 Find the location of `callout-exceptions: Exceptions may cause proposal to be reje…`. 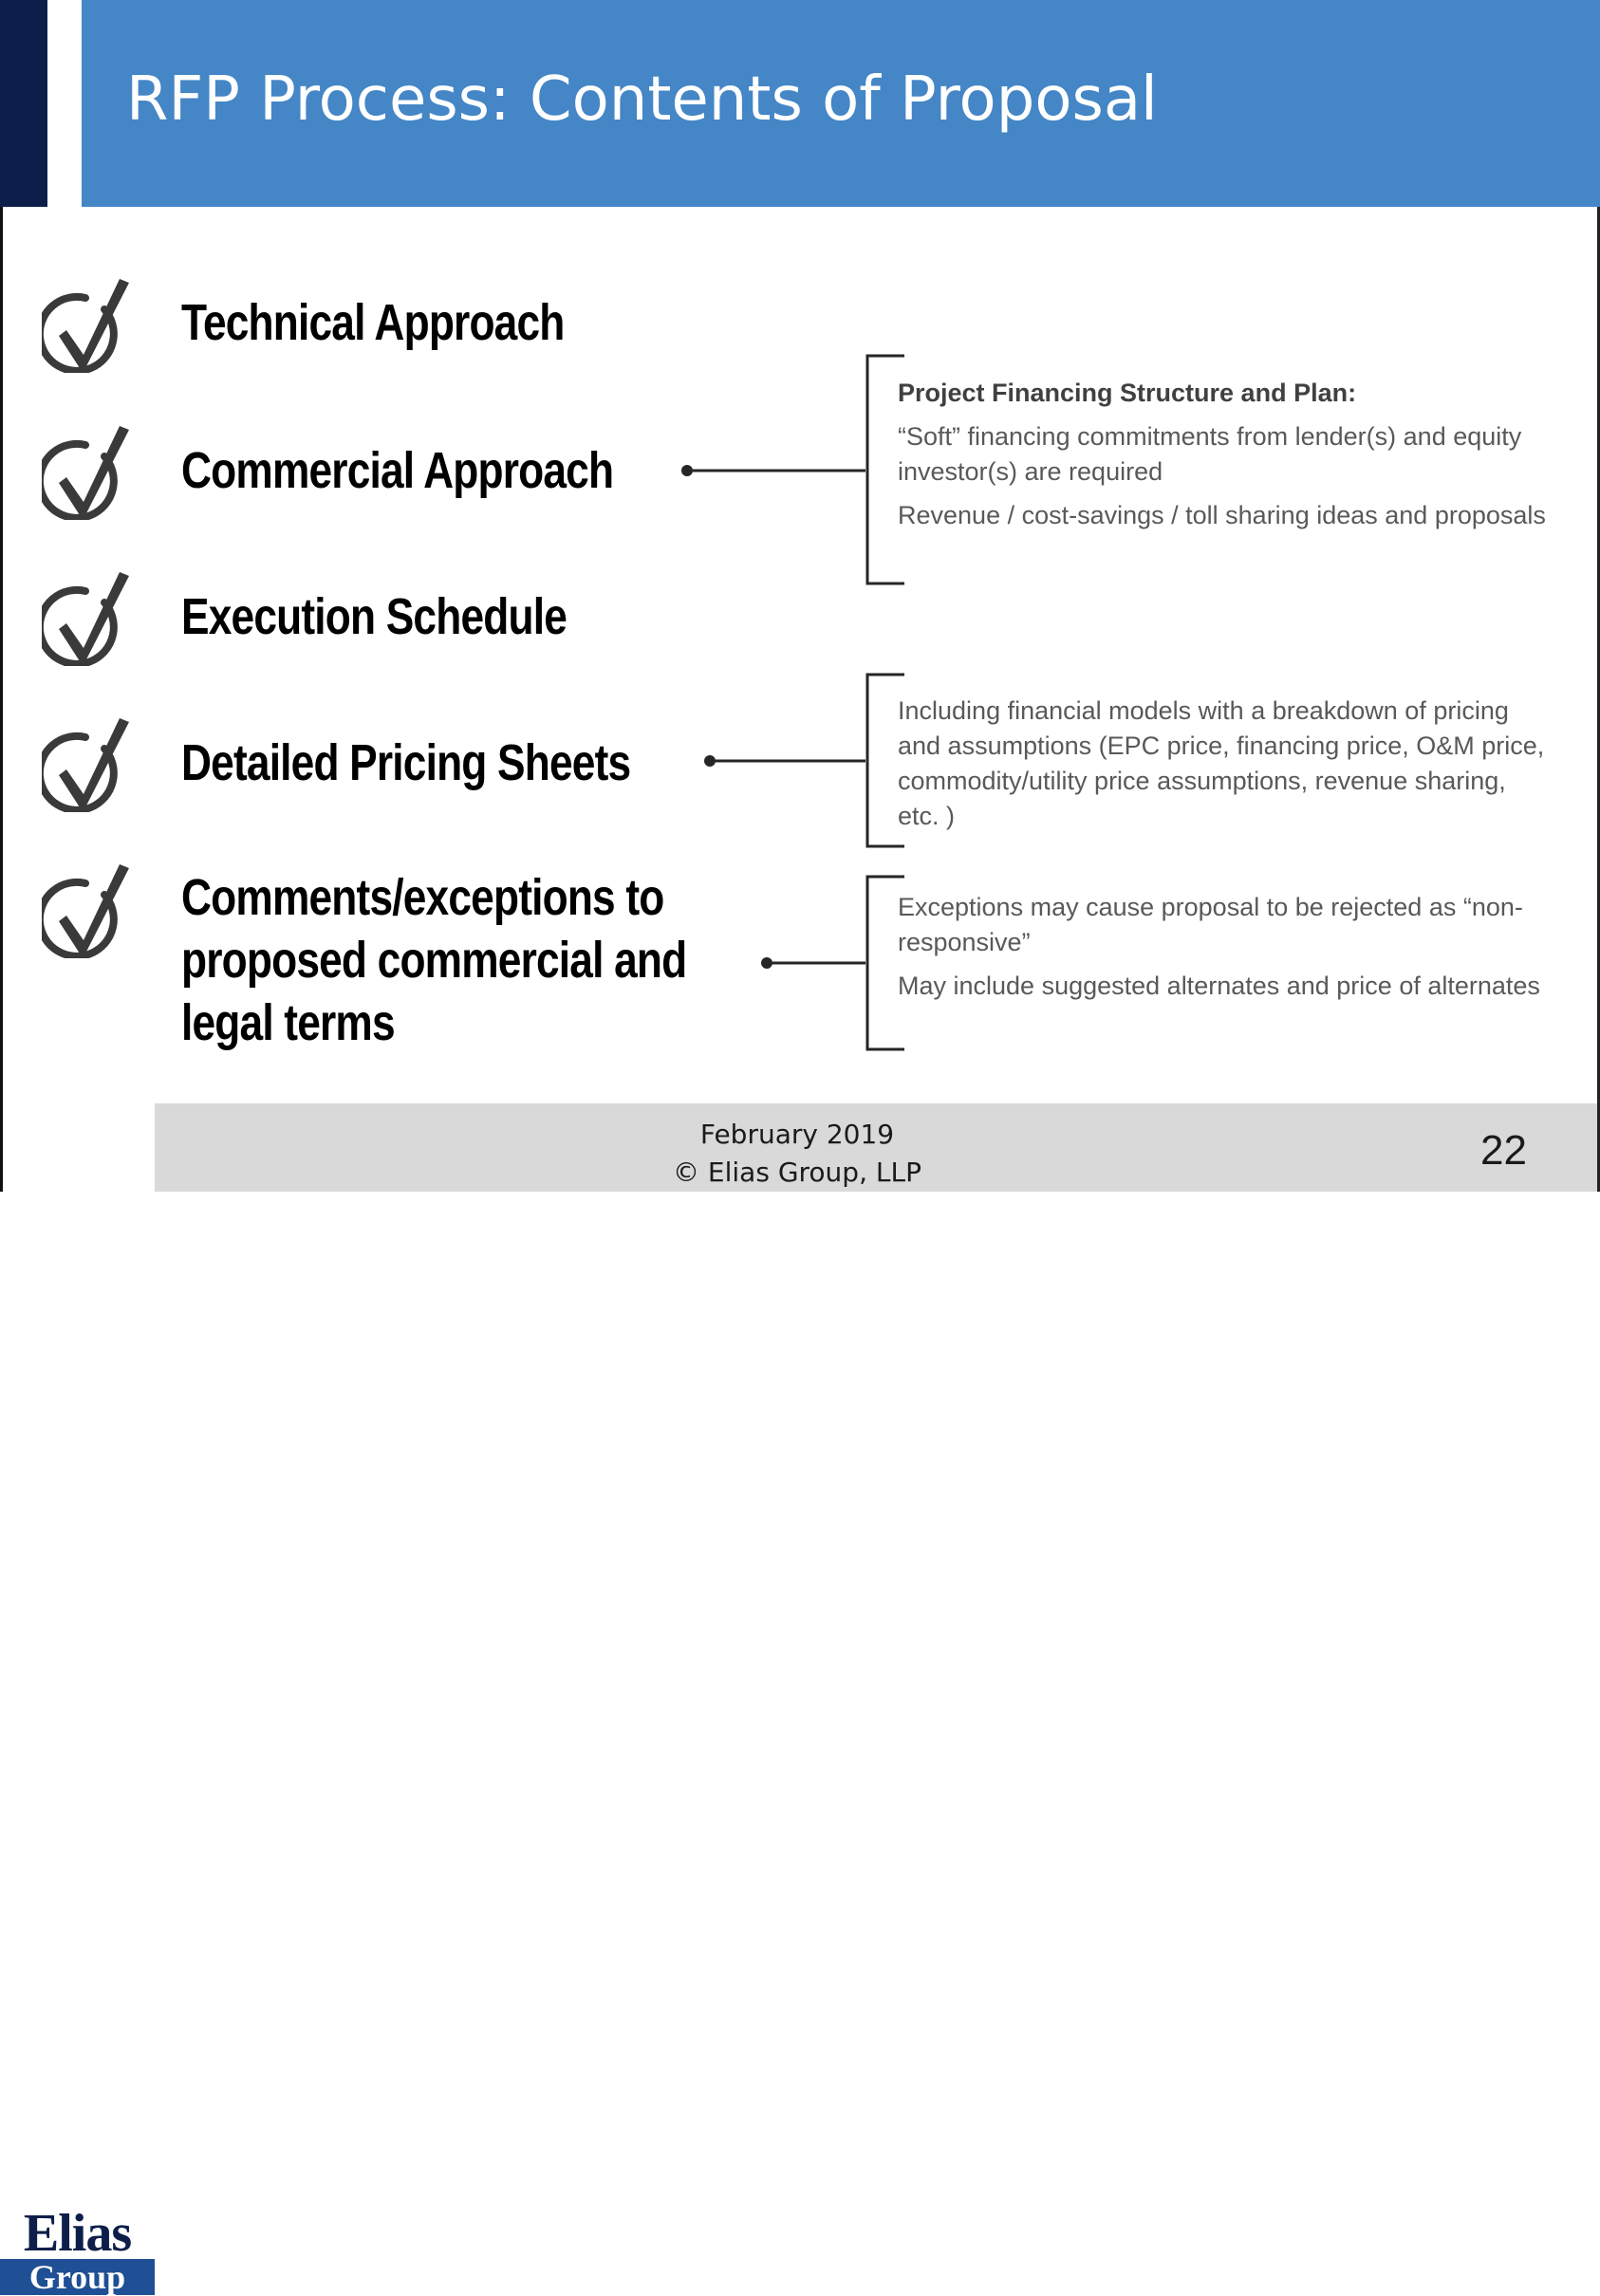

callout-exceptions: Exceptions may cause proposal to be reje… is located at coordinates (1225, 951).